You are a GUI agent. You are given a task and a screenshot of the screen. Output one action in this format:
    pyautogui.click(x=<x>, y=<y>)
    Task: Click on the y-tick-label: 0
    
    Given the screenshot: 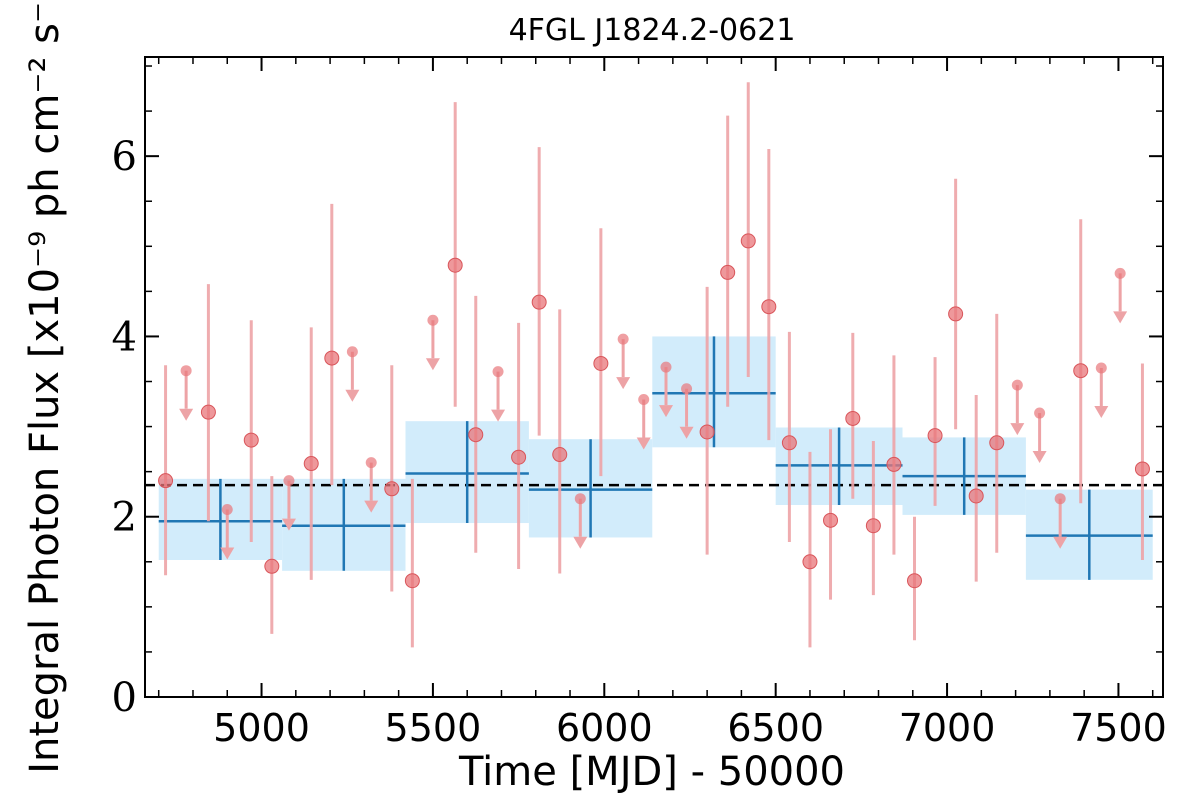 What is the action you would take?
    pyautogui.click(x=124, y=698)
    